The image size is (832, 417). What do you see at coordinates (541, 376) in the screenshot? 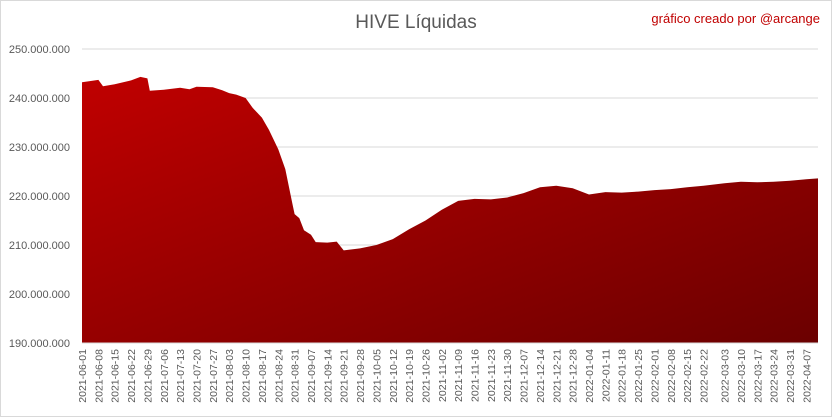
I see `x-tick-label: 2021-12-14` at bounding box center [541, 376].